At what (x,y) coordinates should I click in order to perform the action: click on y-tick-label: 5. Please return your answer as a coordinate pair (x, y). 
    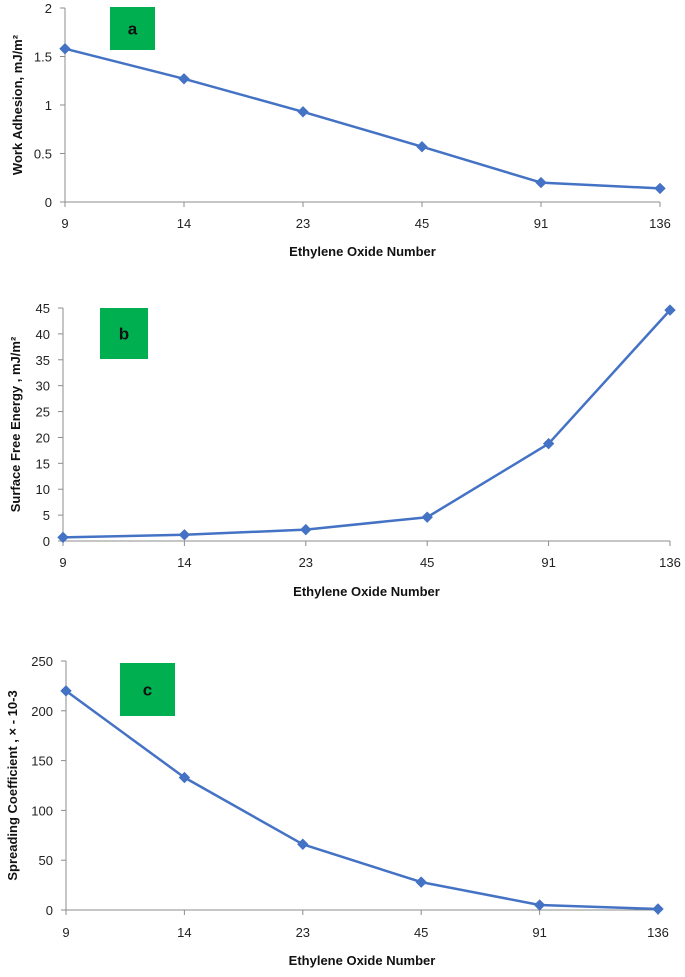
    Looking at the image, I should click on (46, 515).